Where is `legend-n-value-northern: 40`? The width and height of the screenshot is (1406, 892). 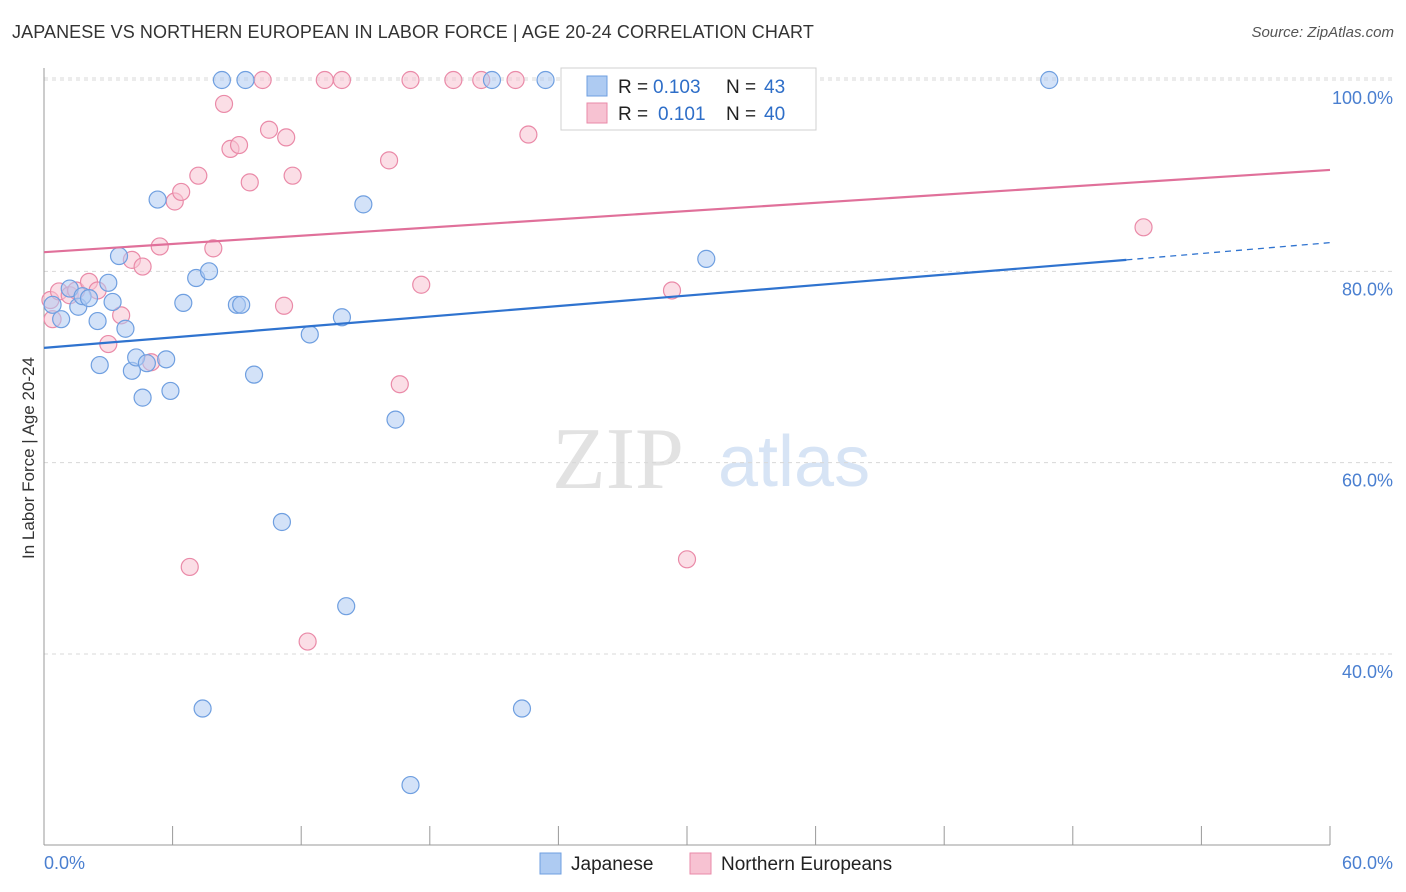
legend-n-value-northern: 40 is located at coordinates (774, 114).